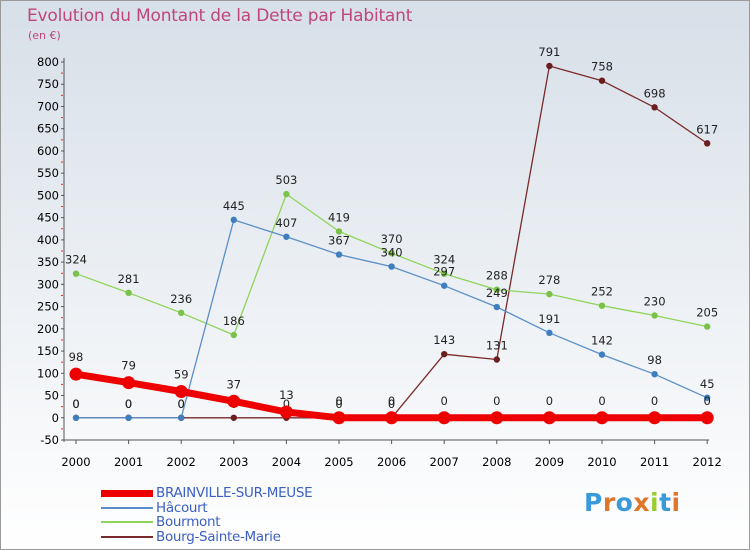  What do you see at coordinates (338, 462) in the screenshot?
I see `x-tick-label: 2005` at bounding box center [338, 462].